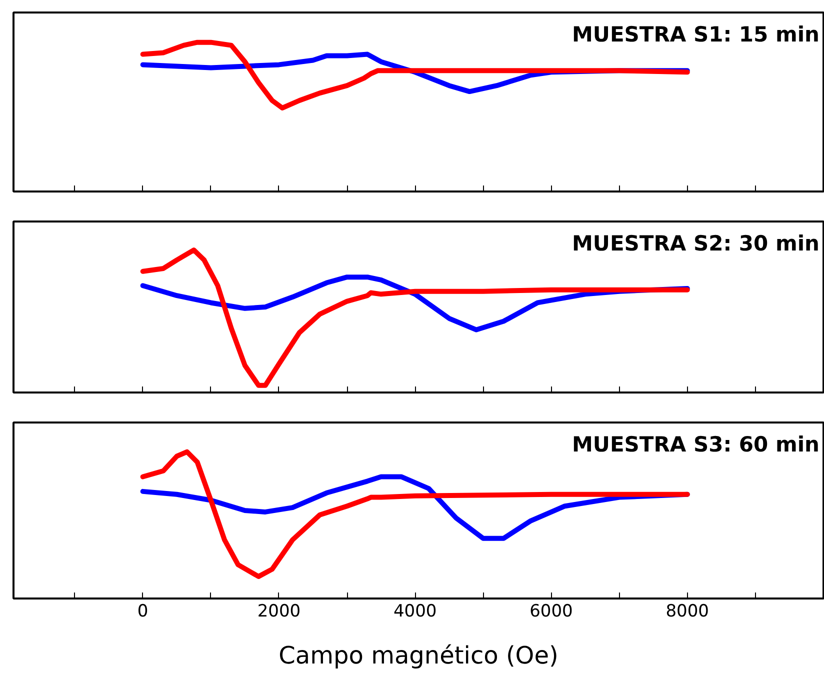 This screenshot has width=824, height=675. I want to click on x-axis-title: Campo magnético (Oe), so click(418, 656).